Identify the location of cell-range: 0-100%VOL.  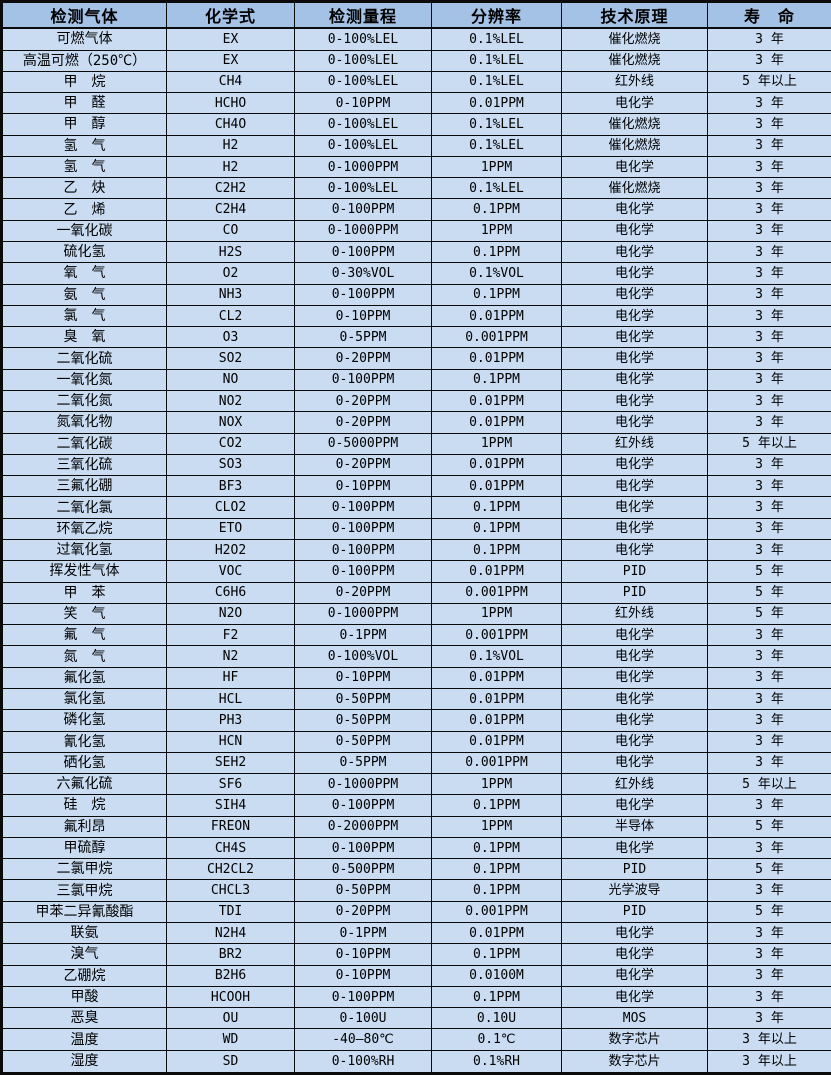
(363, 656).